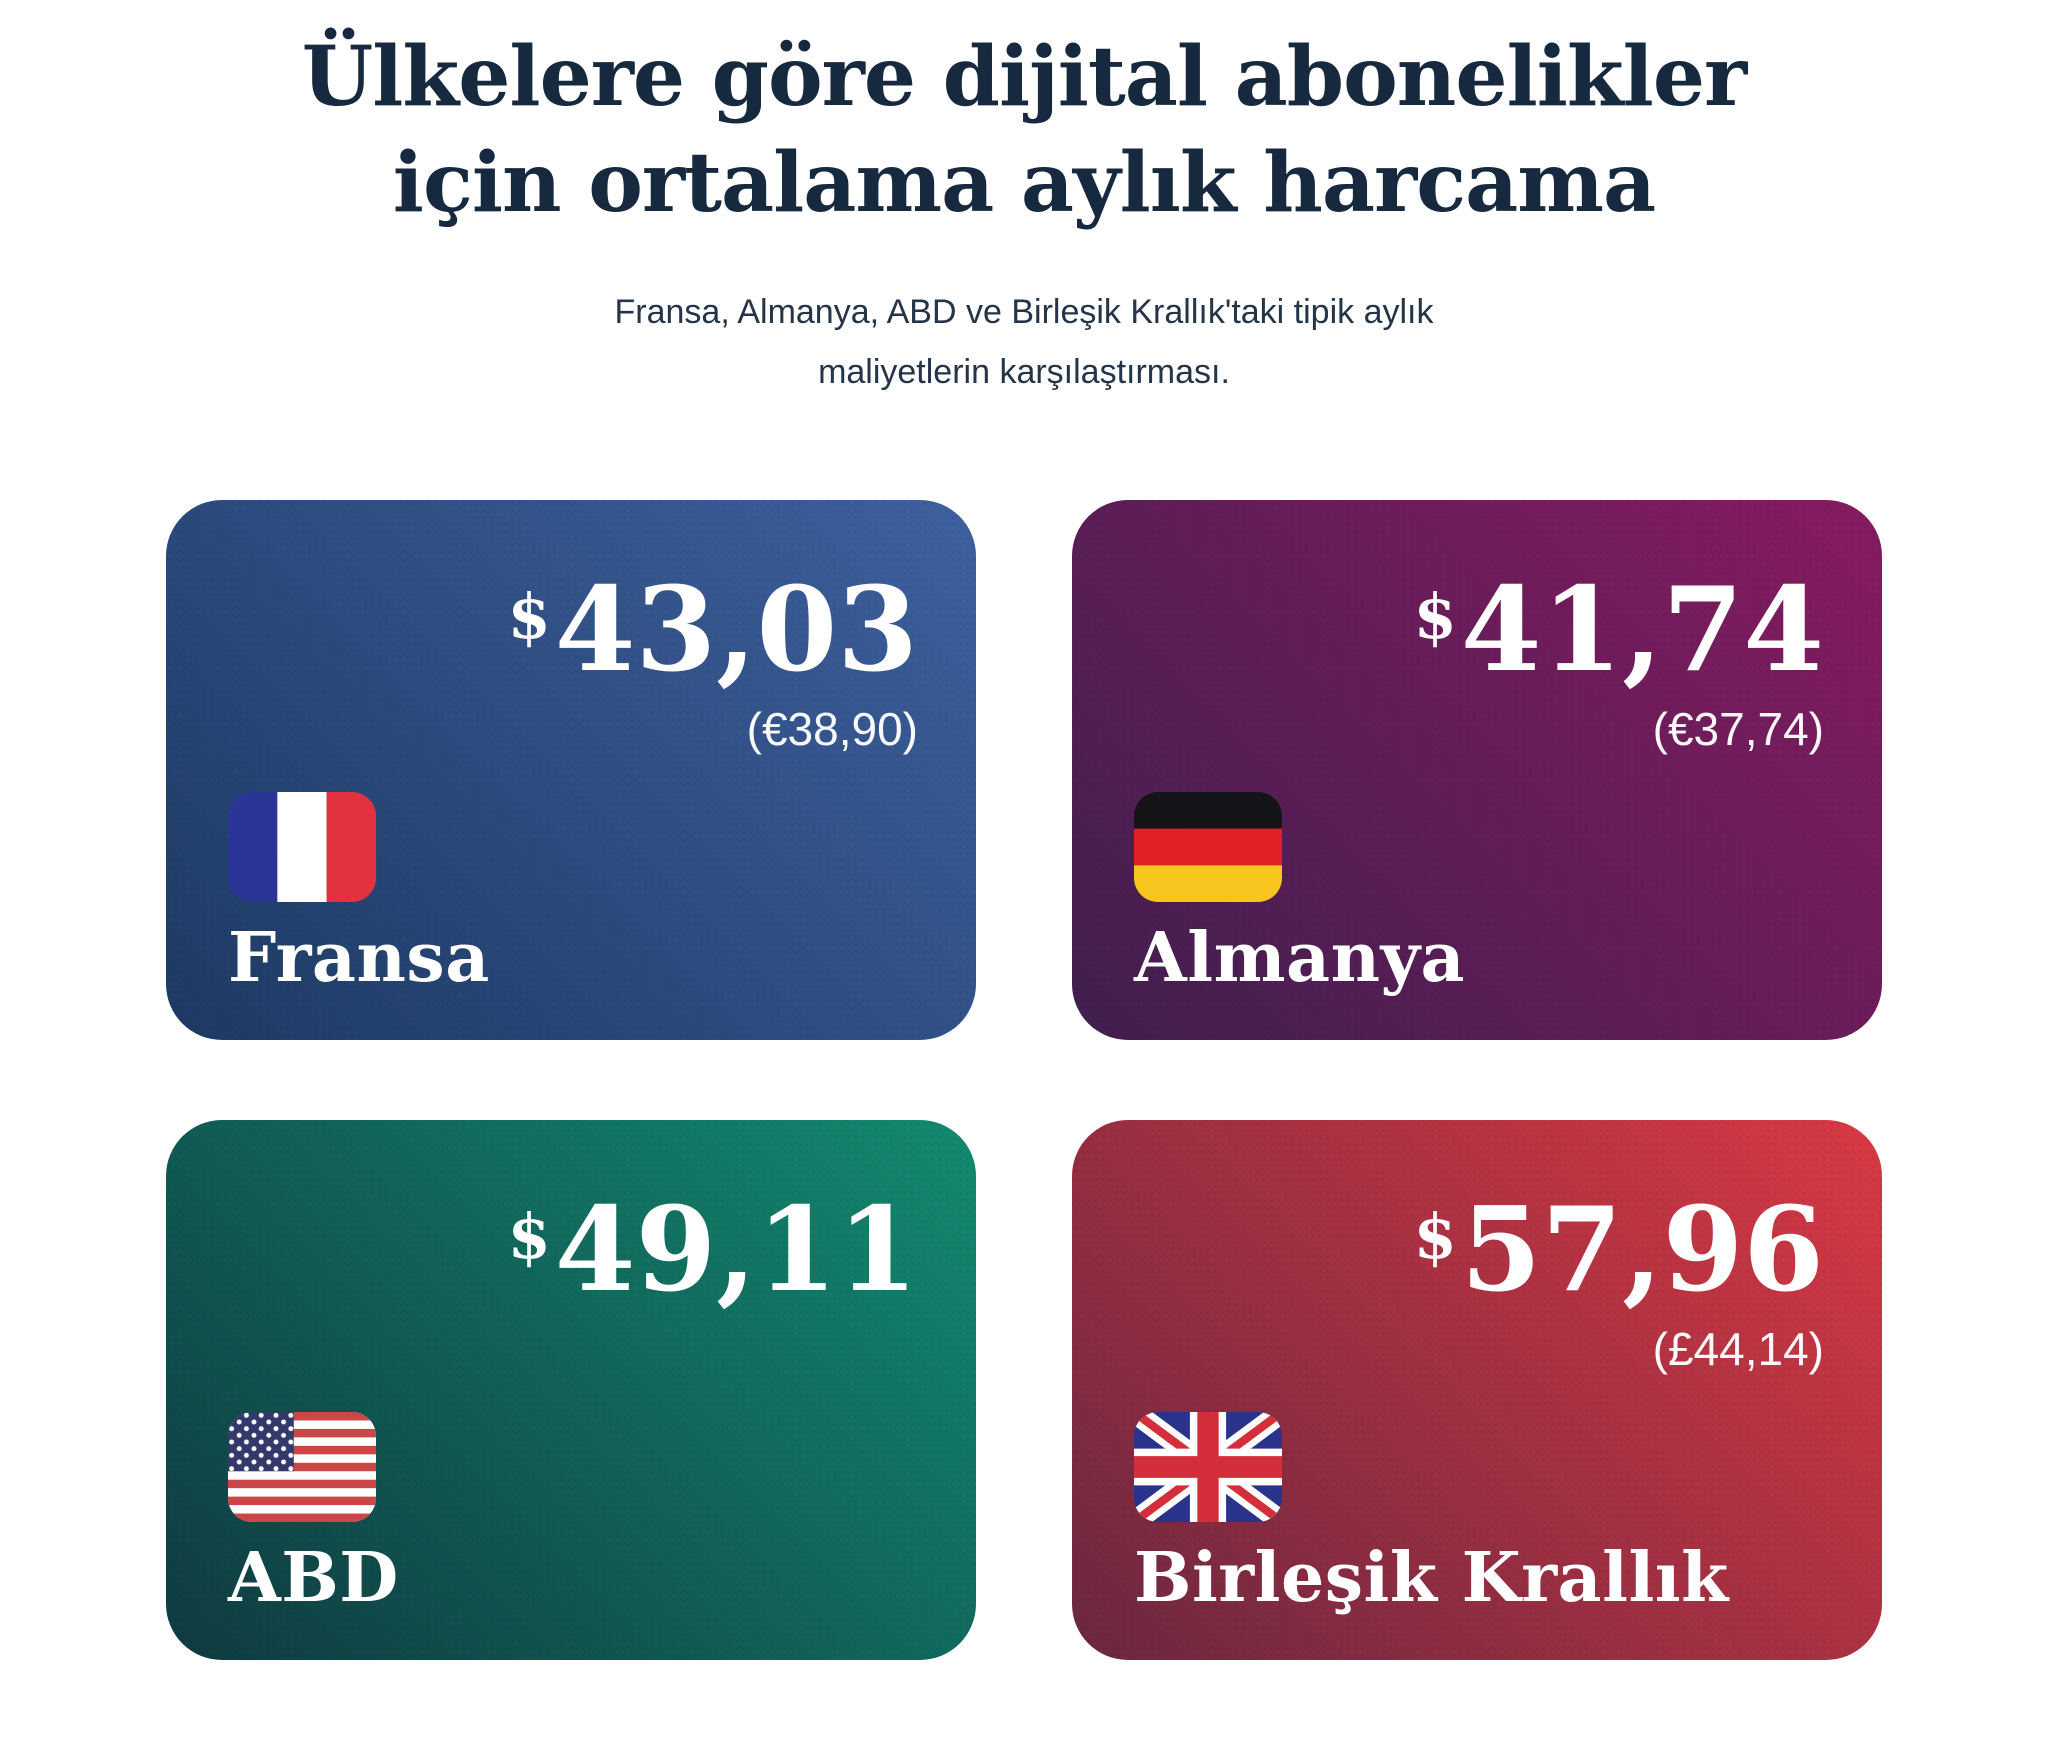 The image size is (2048, 1741). What do you see at coordinates (832, 729) in the screenshot?
I see `price-local: (€38,90)` at bounding box center [832, 729].